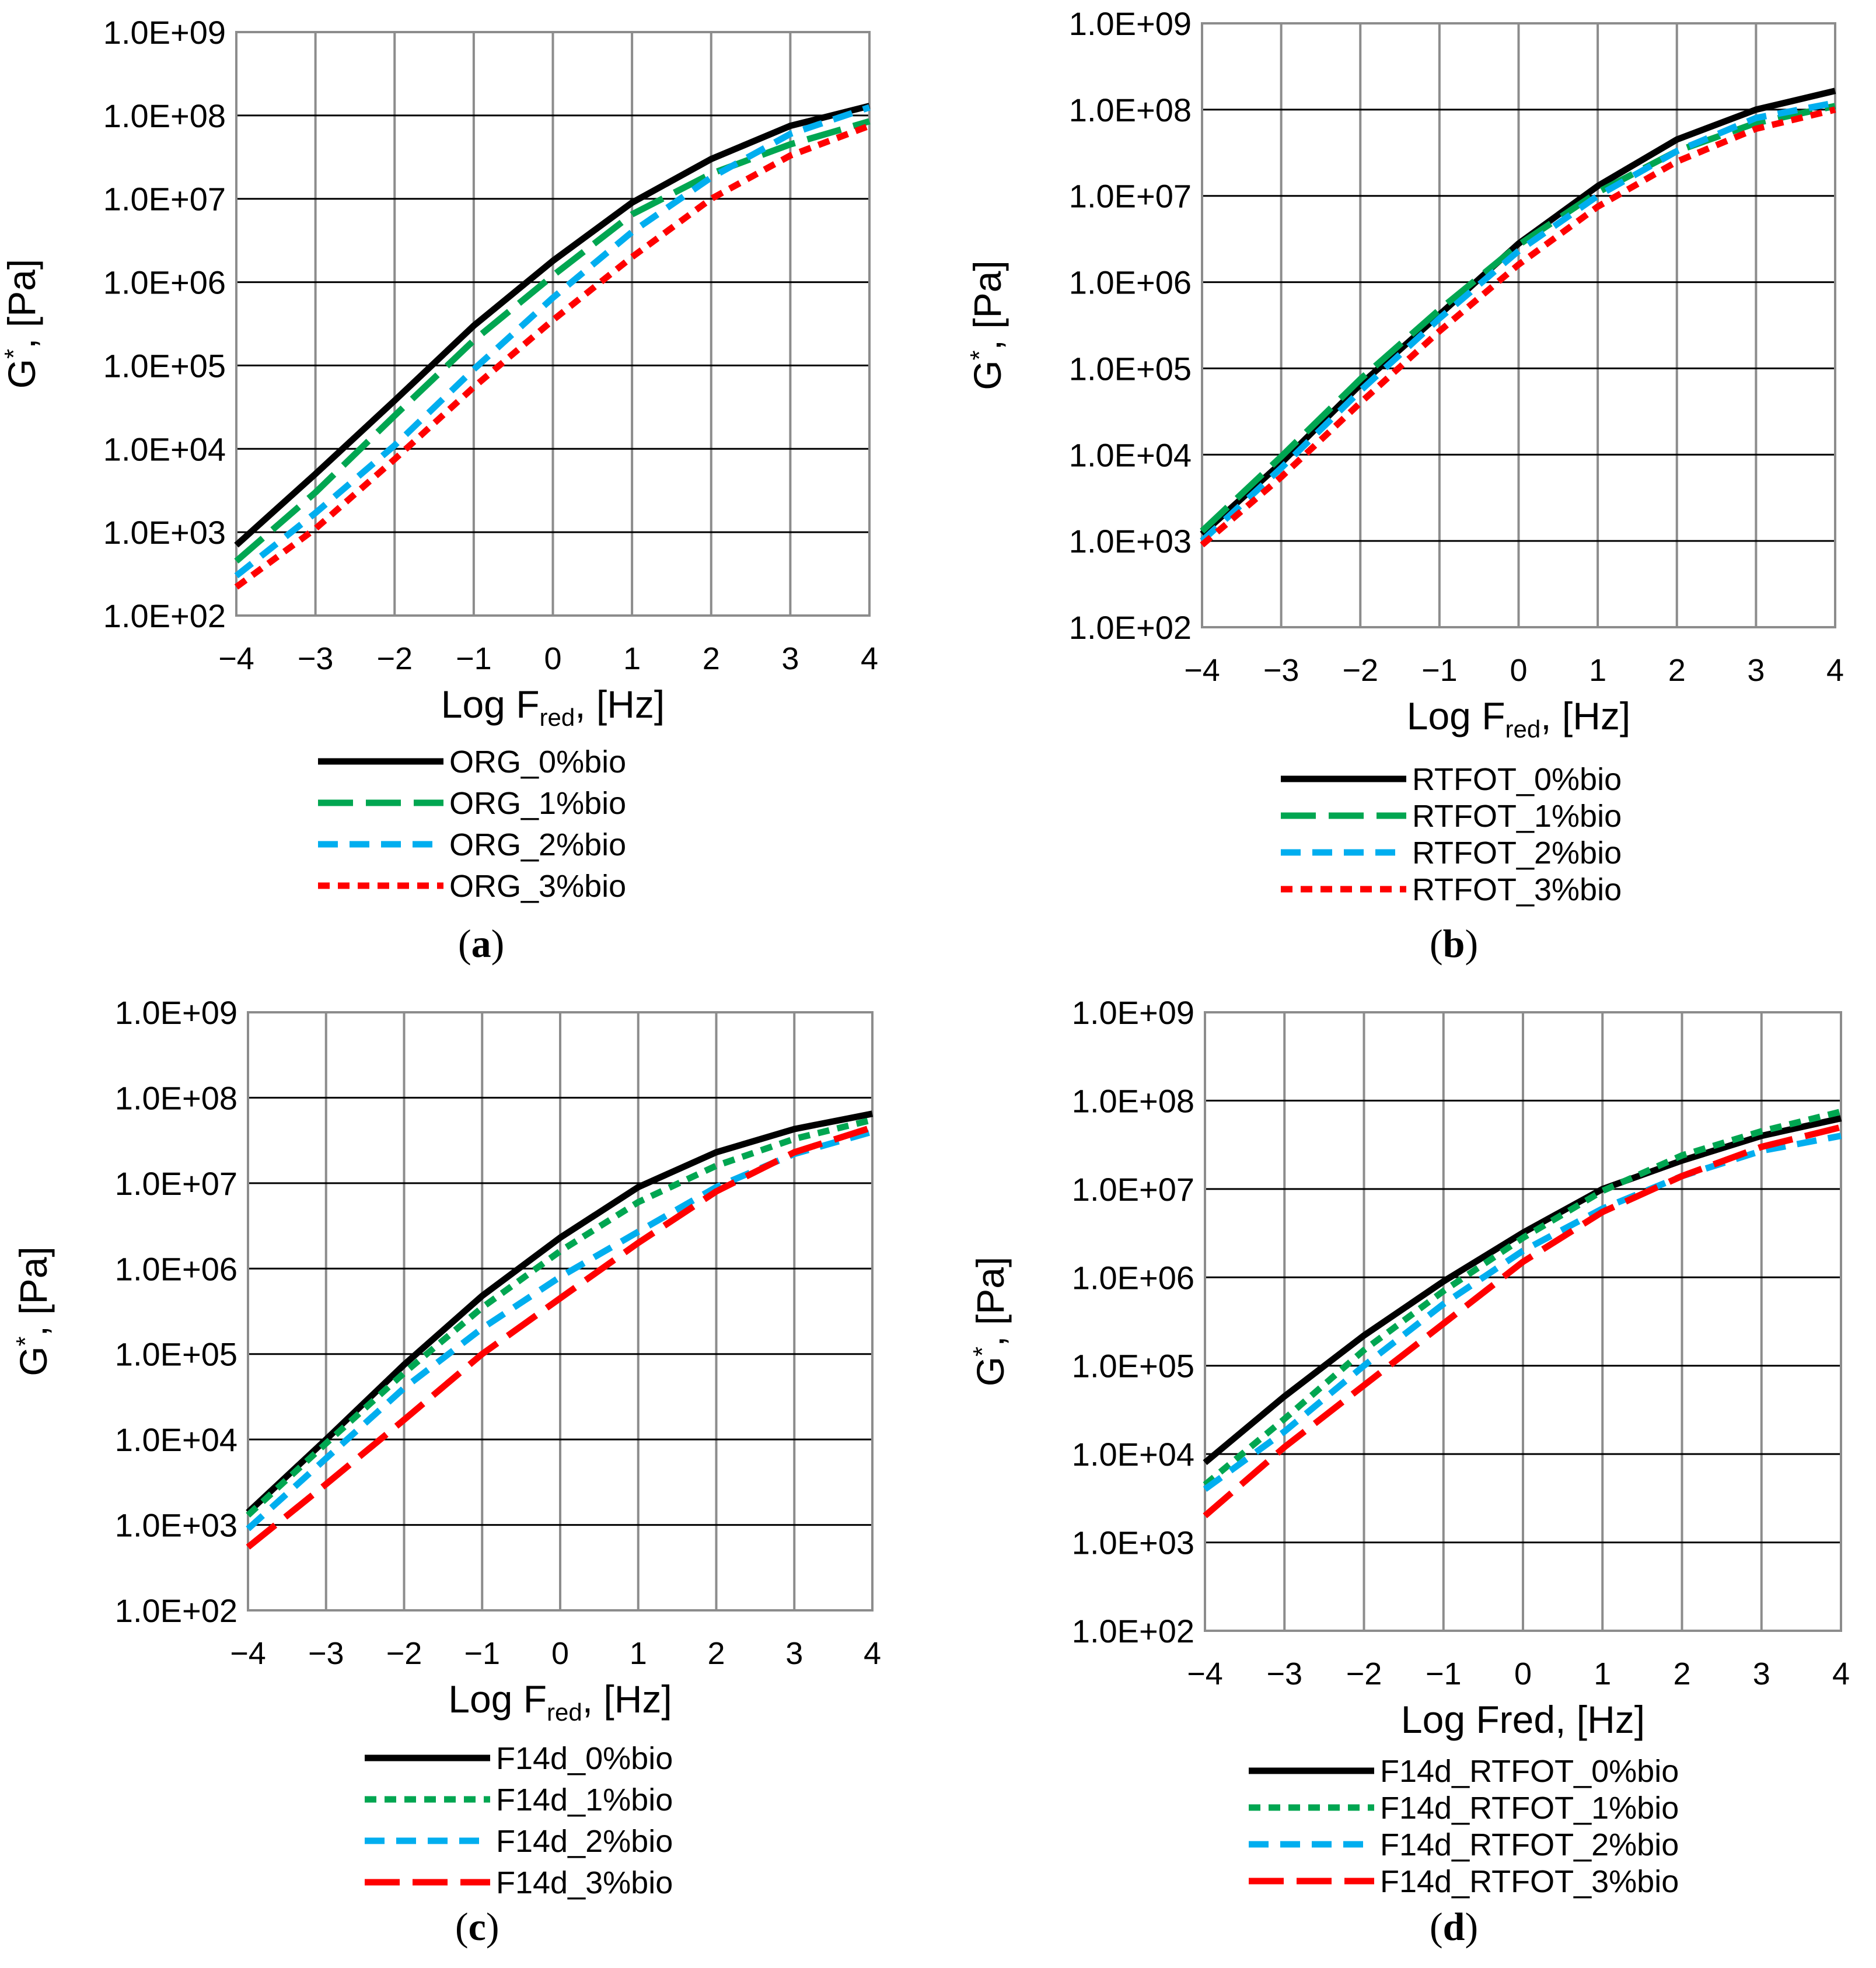  I want to click on legend-label: ORG_1%bio, so click(537, 803).